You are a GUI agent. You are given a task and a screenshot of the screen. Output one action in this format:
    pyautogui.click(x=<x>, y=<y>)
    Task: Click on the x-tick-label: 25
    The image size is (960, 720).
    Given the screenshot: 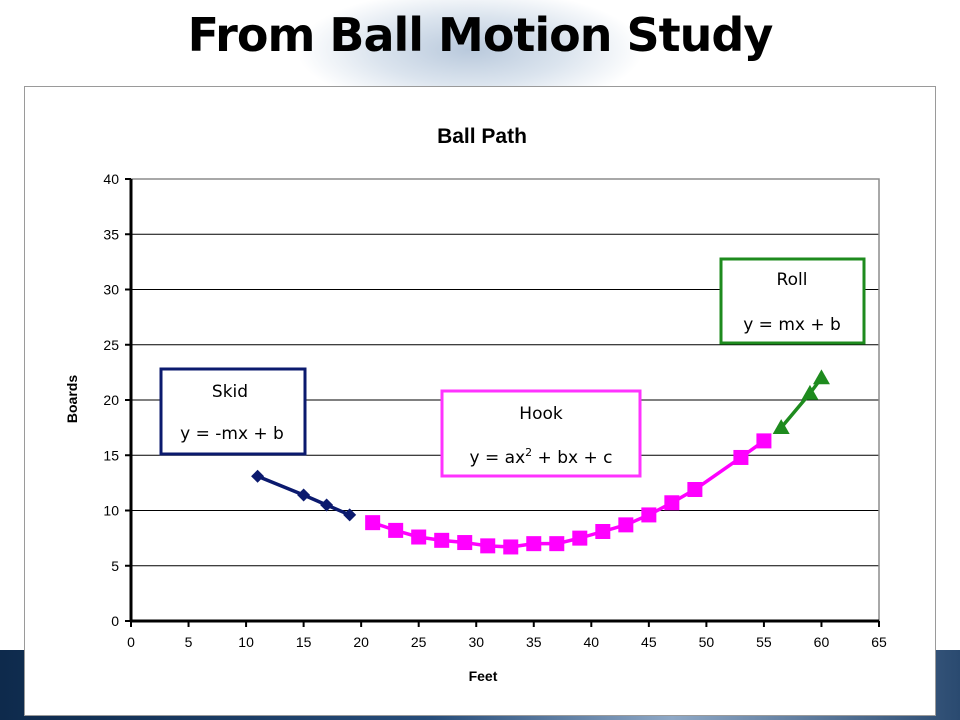 What is the action you would take?
    pyautogui.click(x=419, y=642)
    